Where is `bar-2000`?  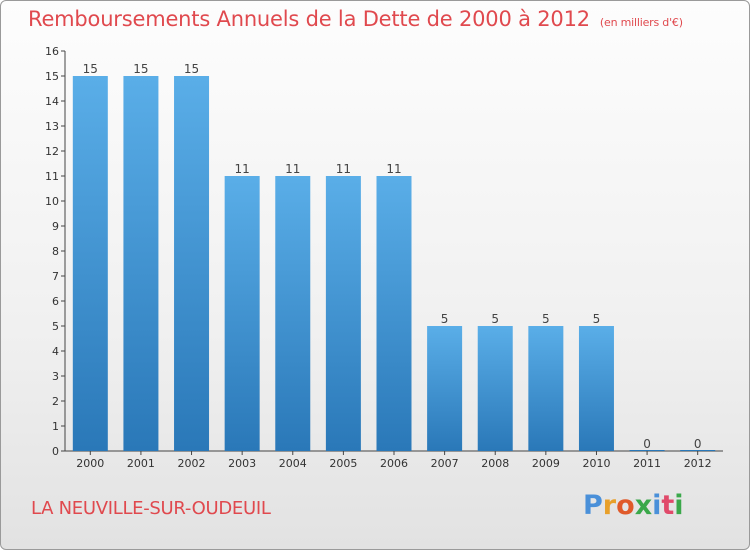
bar-2000 is located at coordinates (90, 263).